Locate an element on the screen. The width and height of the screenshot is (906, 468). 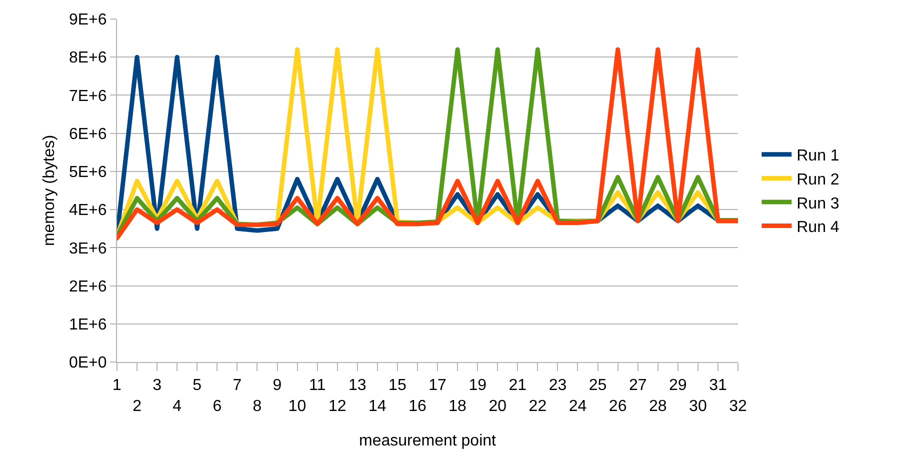
x-tick-label: 14 is located at coordinates (377, 406).